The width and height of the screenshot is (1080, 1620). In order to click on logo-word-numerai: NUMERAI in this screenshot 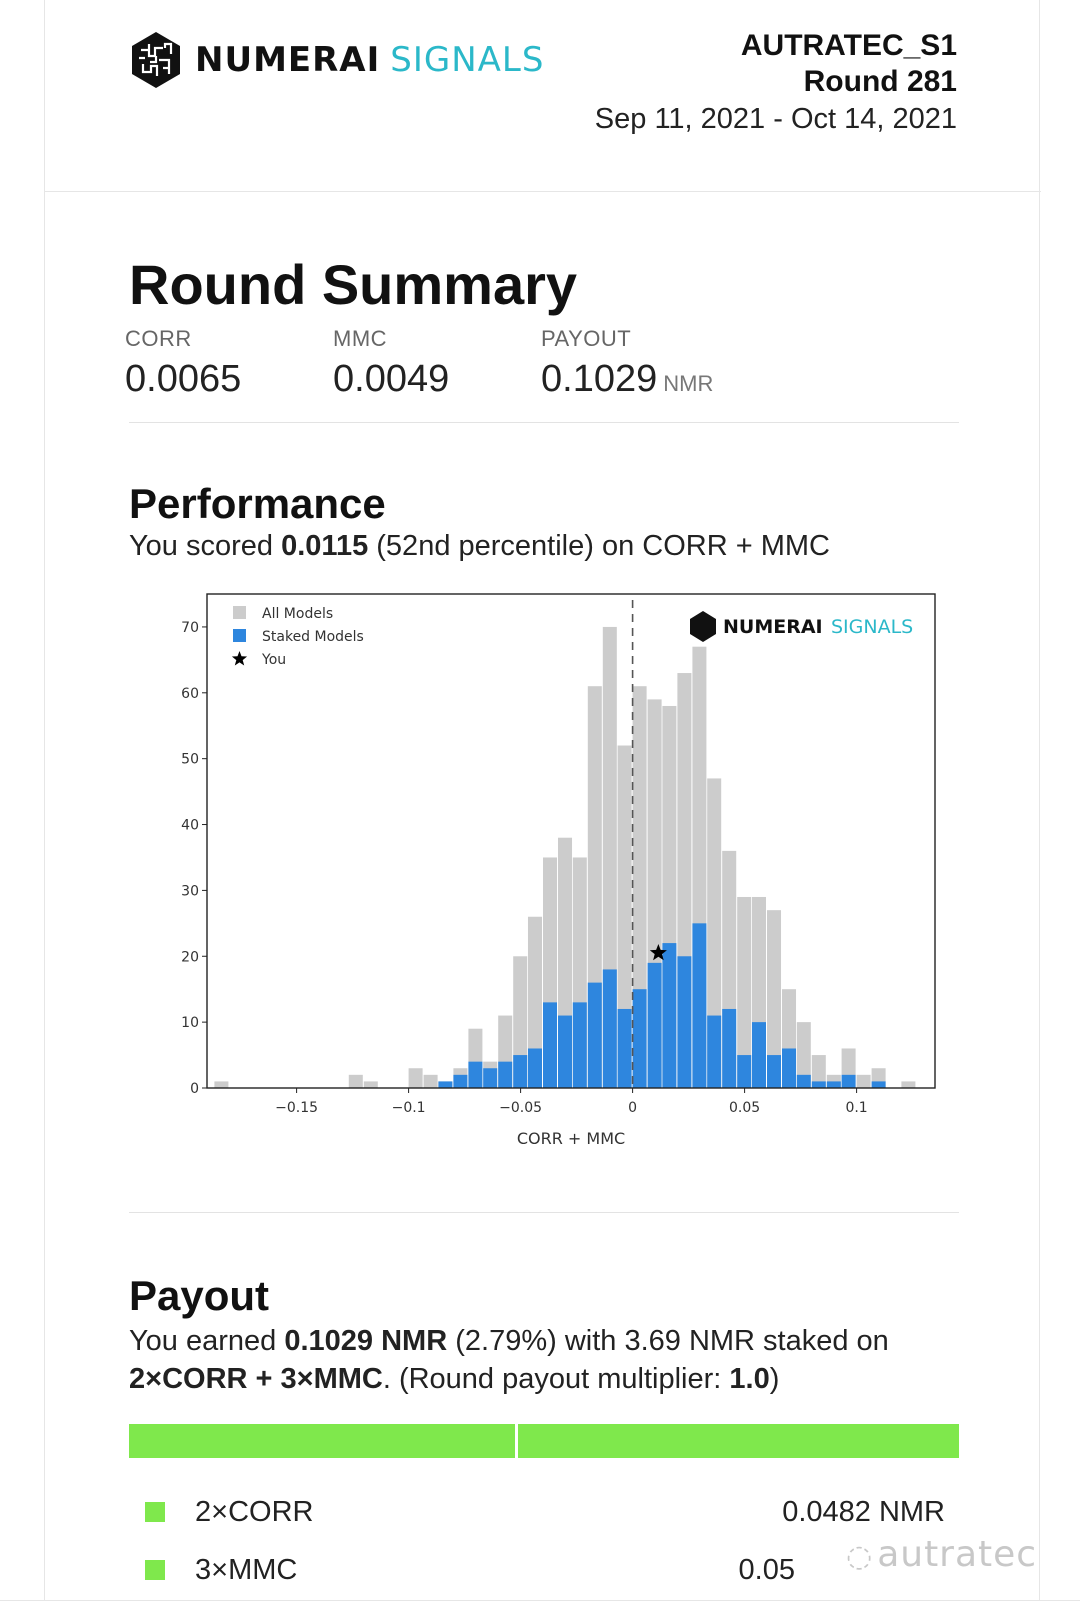, I will do `click(288, 60)`.